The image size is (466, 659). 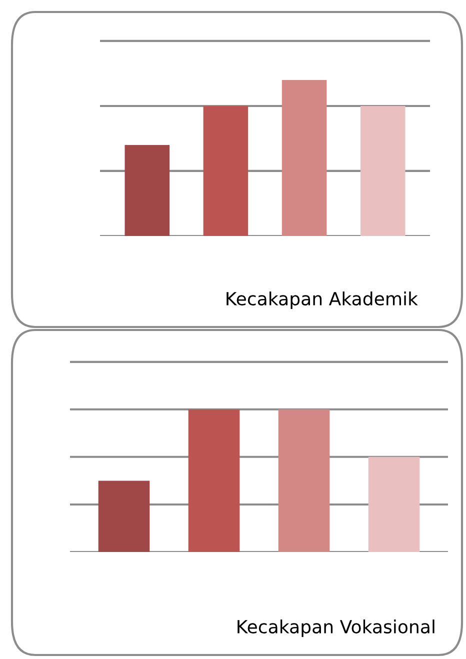 What do you see at coordinates (336, 628) in the screenshot?
I see `text: Kecakapan Vokasional` at bounding box center [336, 628].